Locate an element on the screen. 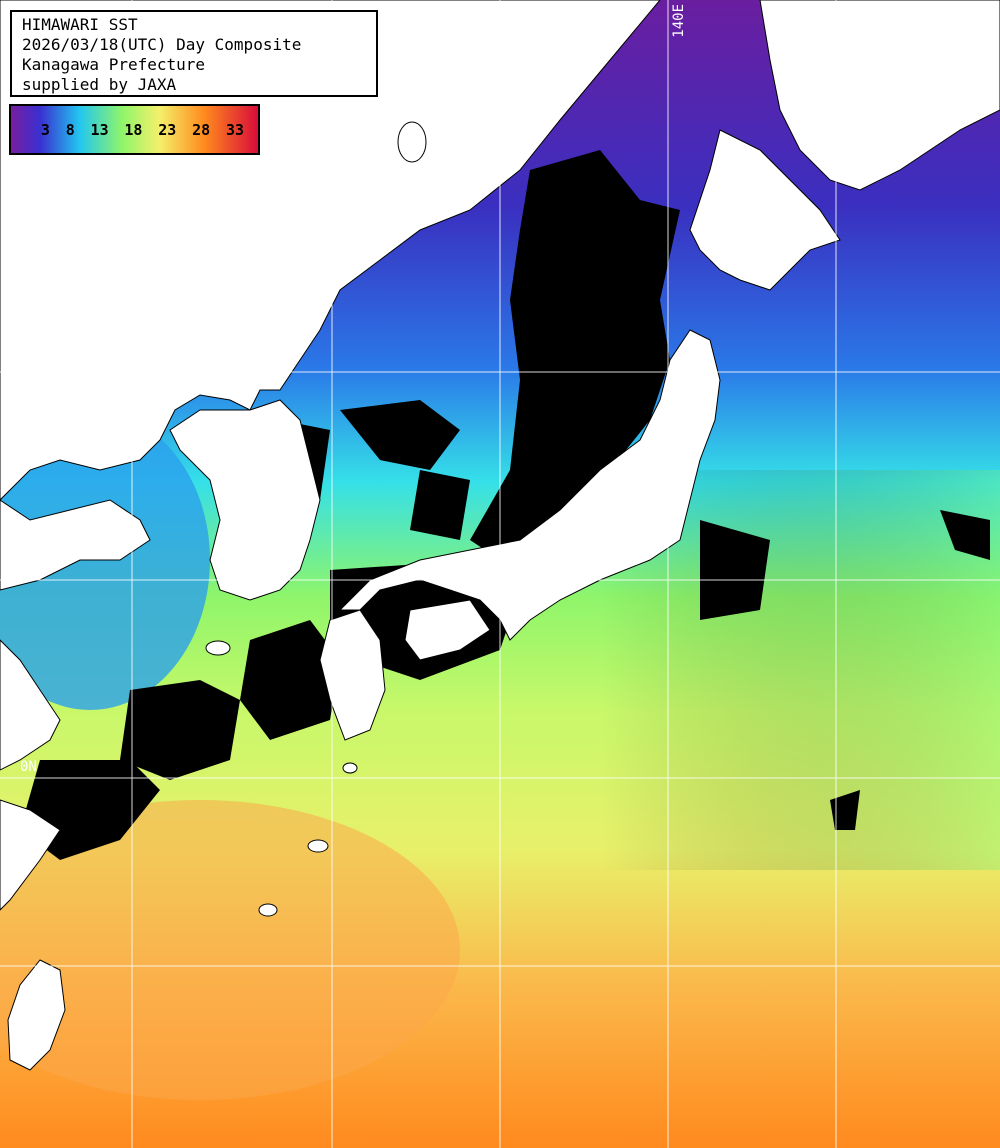 The width and height of the screenshot is (1000, 1148). latitude-label-south: 0N is located at coordinates (28, 767).